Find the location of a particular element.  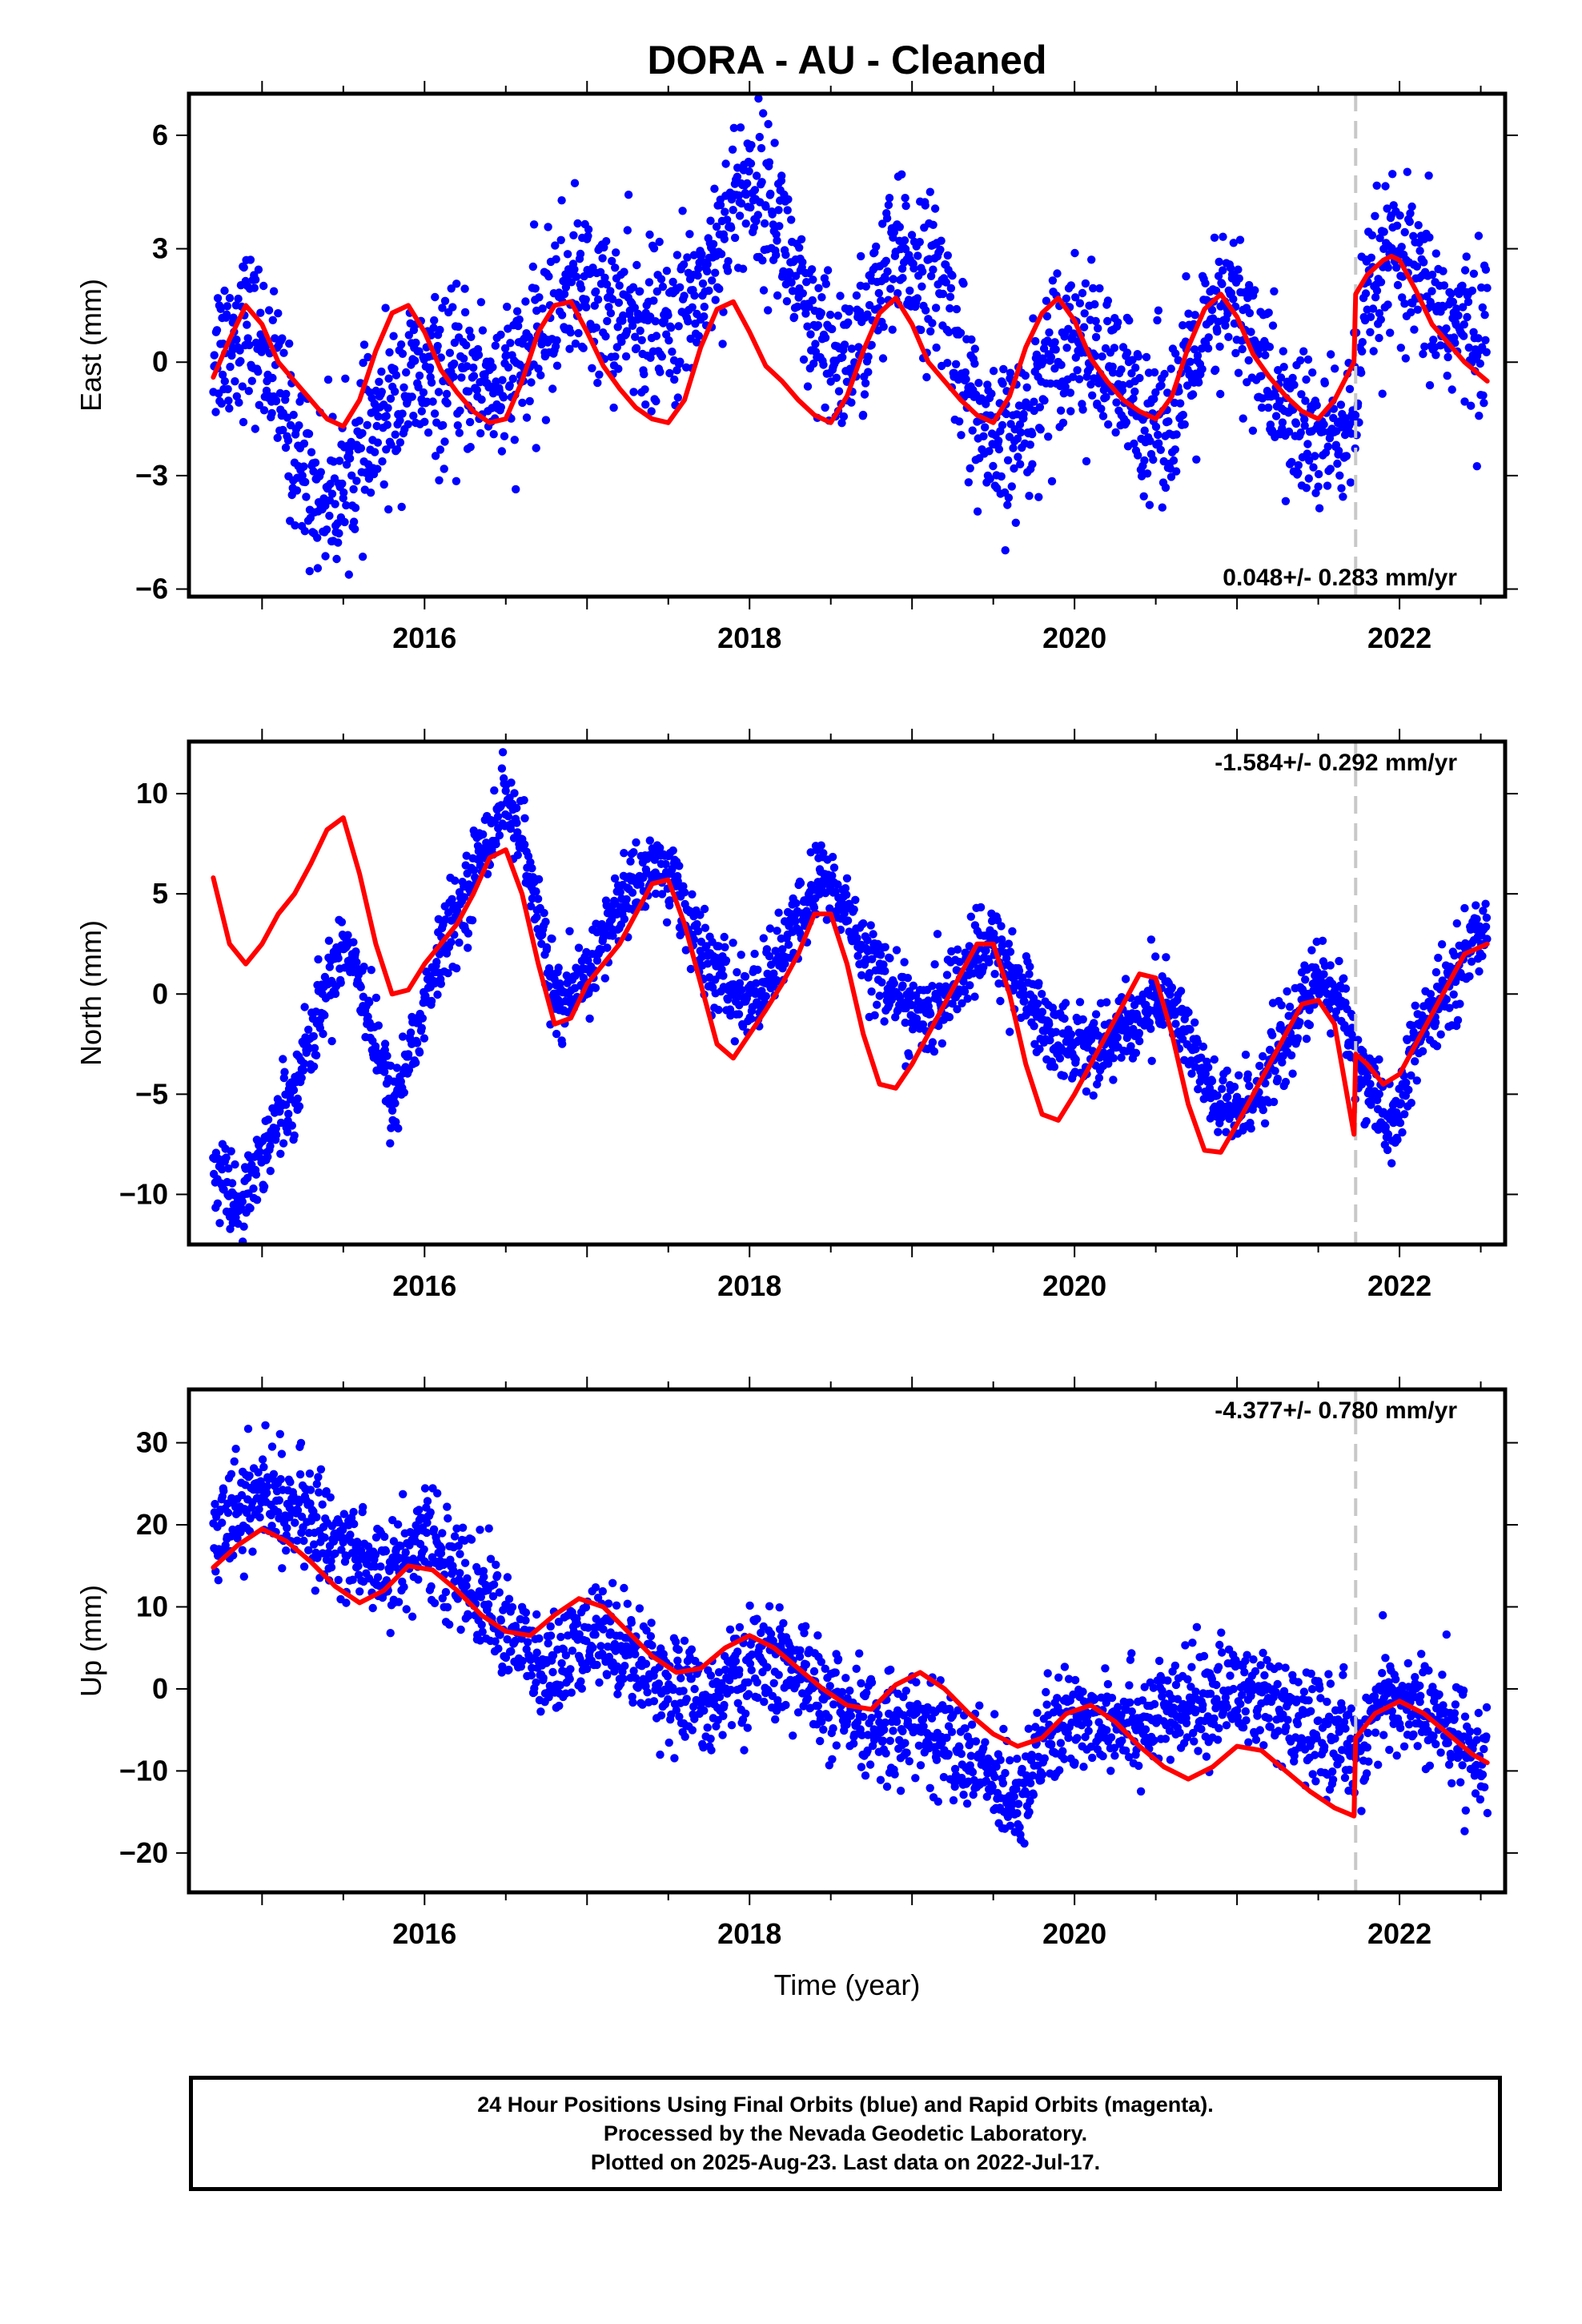

y-tick-label: −10 is located at coordinates (144, 1193).